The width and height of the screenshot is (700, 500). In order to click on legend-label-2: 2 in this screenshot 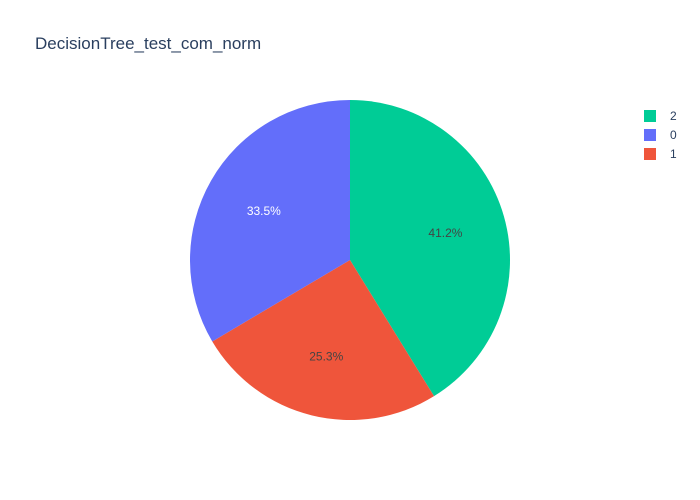, I will do `click(673, 115)`.